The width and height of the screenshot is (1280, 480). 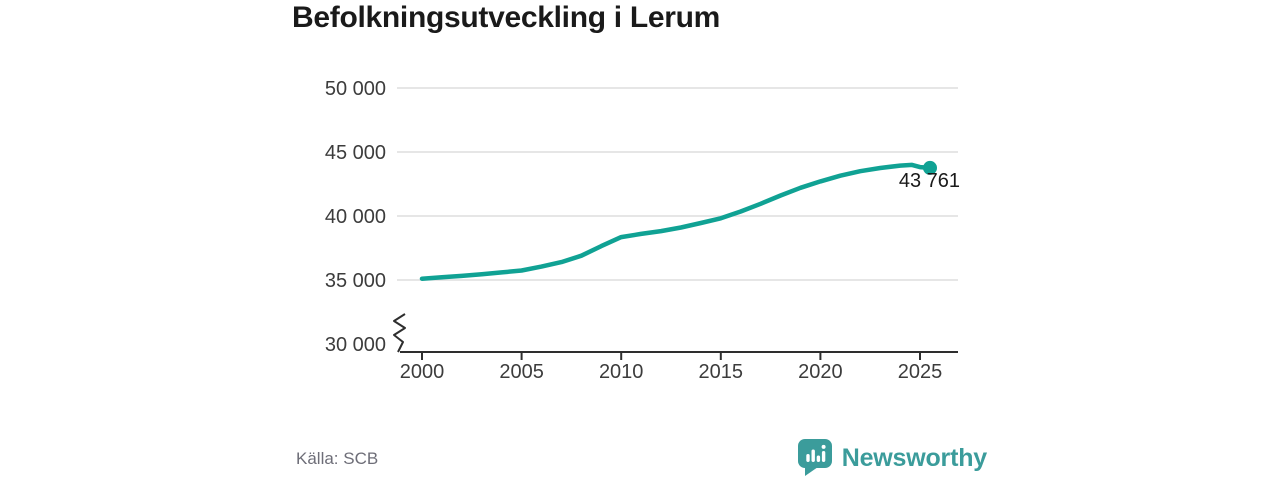 I want to click on latest-value-label: 43 761, so click(x=929, y=181).